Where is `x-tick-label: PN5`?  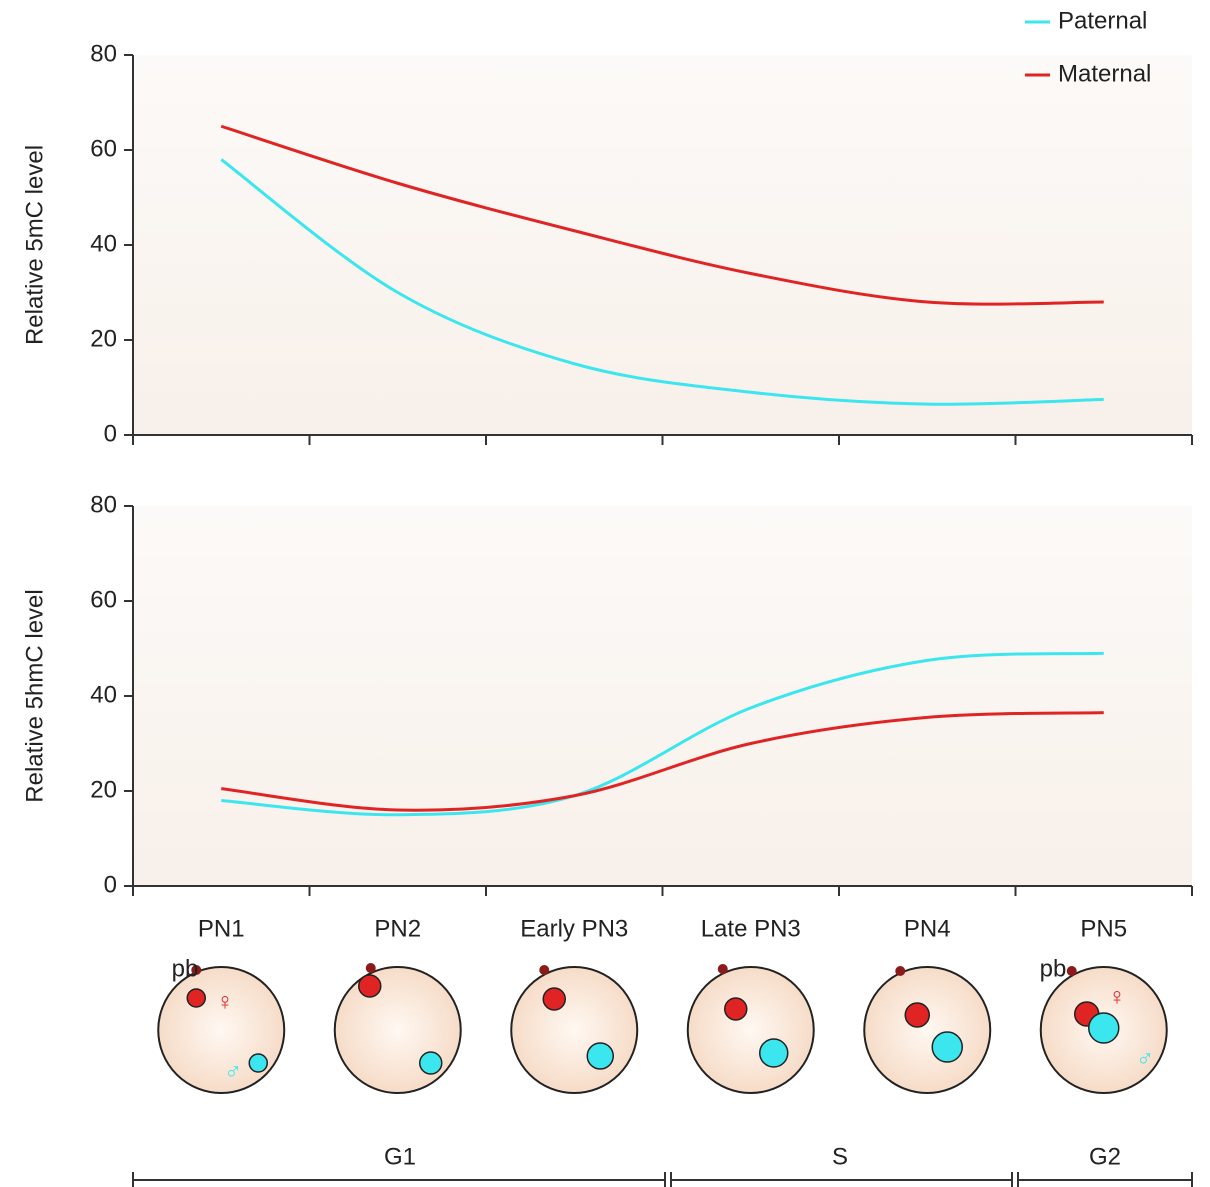
x-tick-label: PN5 is located at coordinates (1103, 928).